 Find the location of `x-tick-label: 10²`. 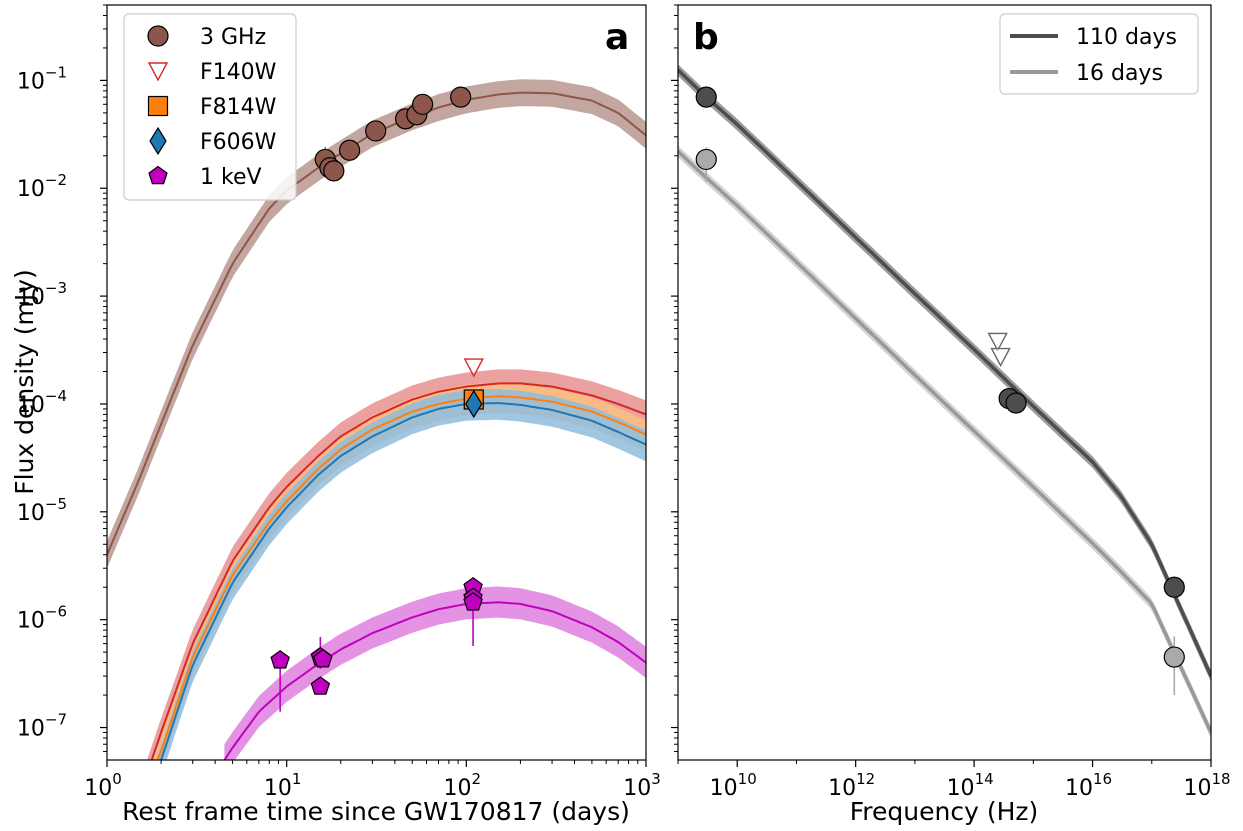

x-tick-label: 10² is located at coordinates (463, 785).